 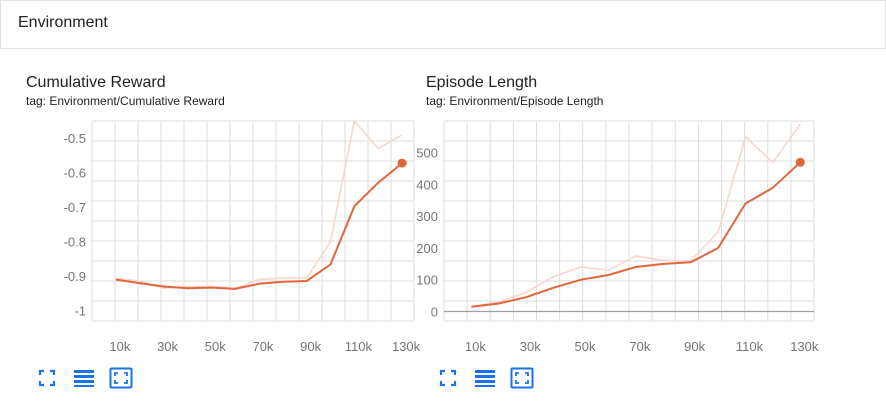 What do you see at coordinates (75, 138) in the screenshot?
I see `y-tick-label: -0.5` at bounding box center [75, 138].